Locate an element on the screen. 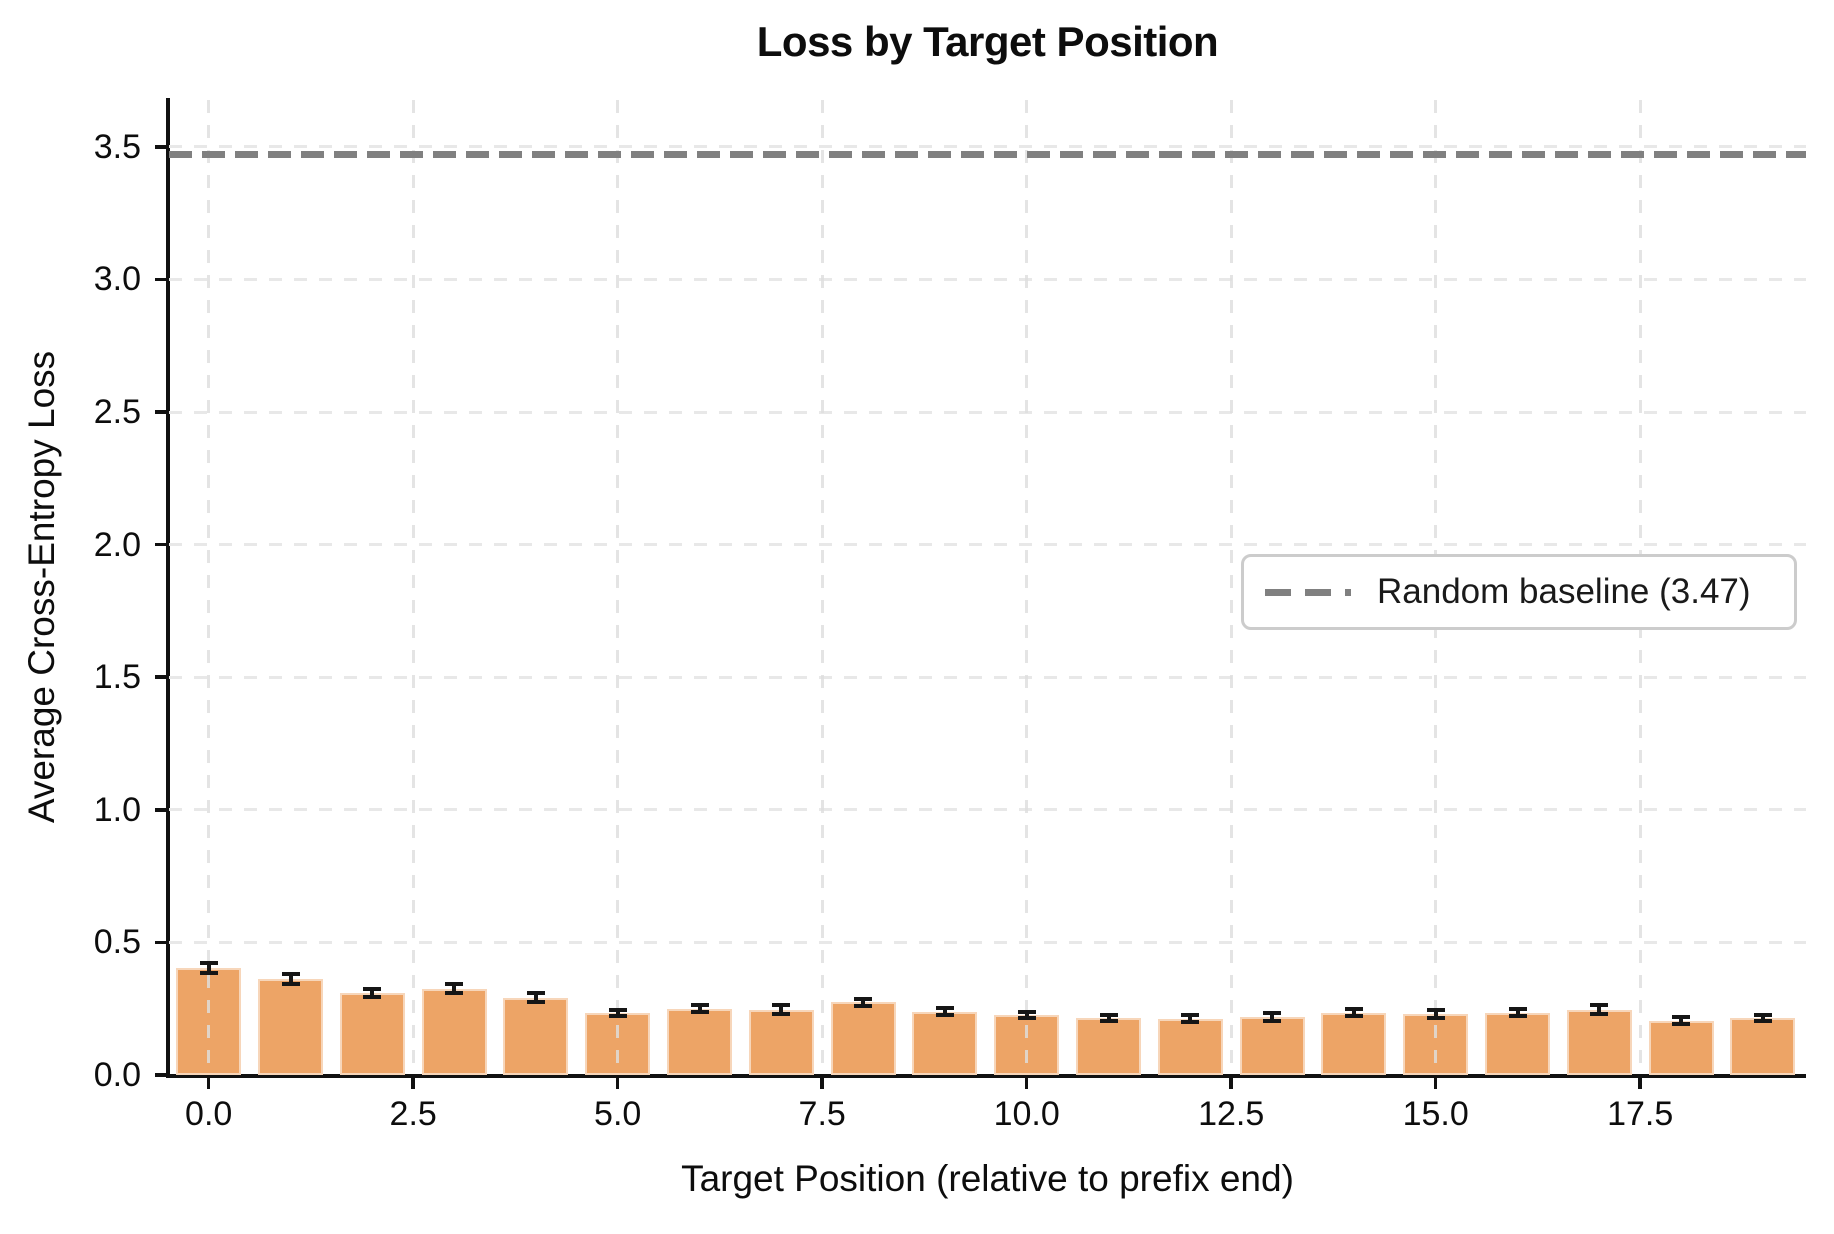  x-tick-label: 5.0 is located at coordinates (618, 1114).